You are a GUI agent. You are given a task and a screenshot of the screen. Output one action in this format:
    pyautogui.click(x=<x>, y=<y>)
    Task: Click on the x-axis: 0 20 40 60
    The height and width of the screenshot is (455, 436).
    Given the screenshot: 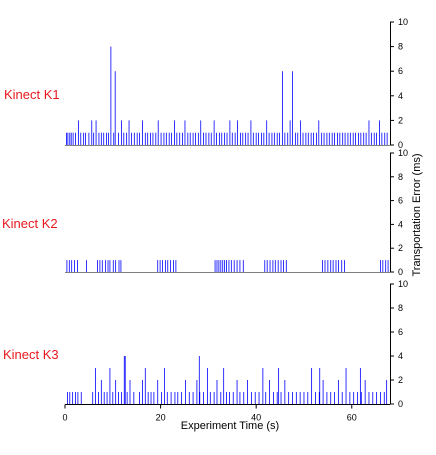 What is the action you would take?
    pyautogui.click(x=226, y=413)
    